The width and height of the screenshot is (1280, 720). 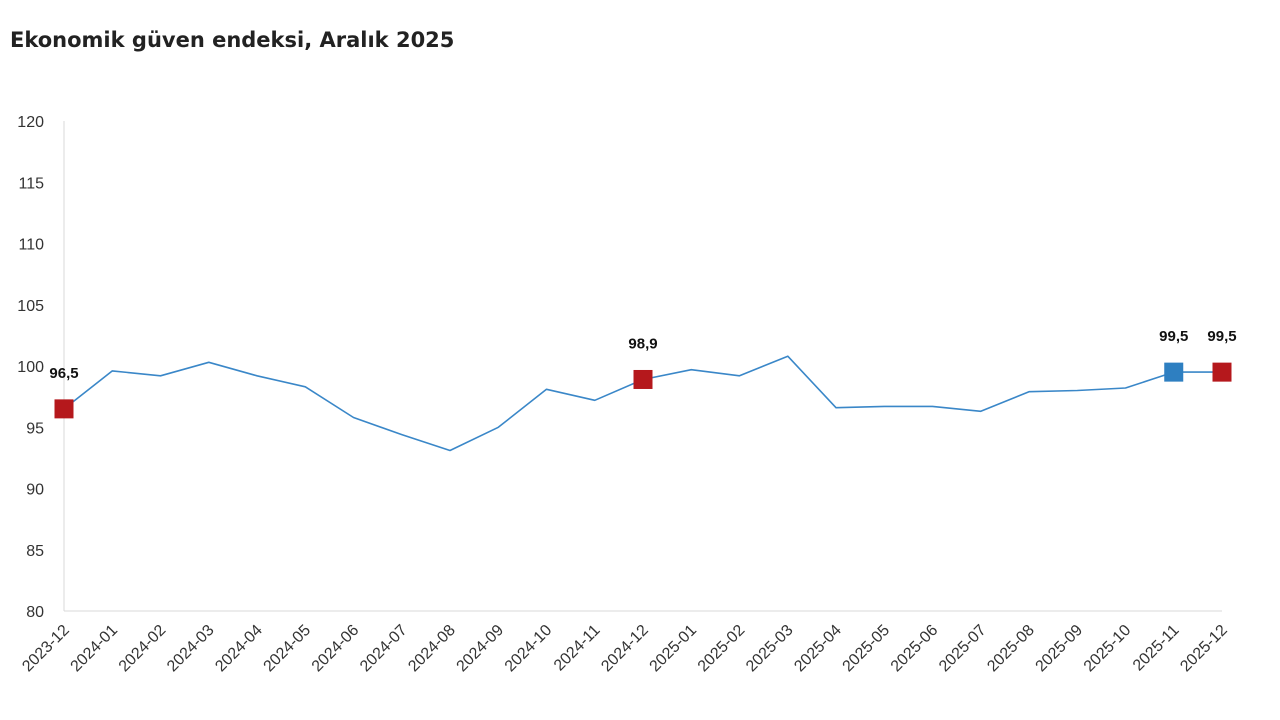 I want to click on x-tick-label: 2024-11, so click(x=577, y=648).